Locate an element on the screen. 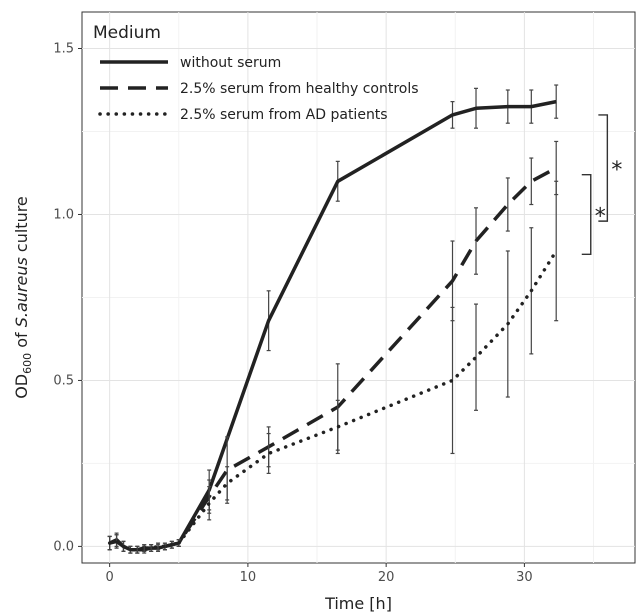 The image size is (638, 614). x-tick-label: 20 is located at coordinates (386, 577).